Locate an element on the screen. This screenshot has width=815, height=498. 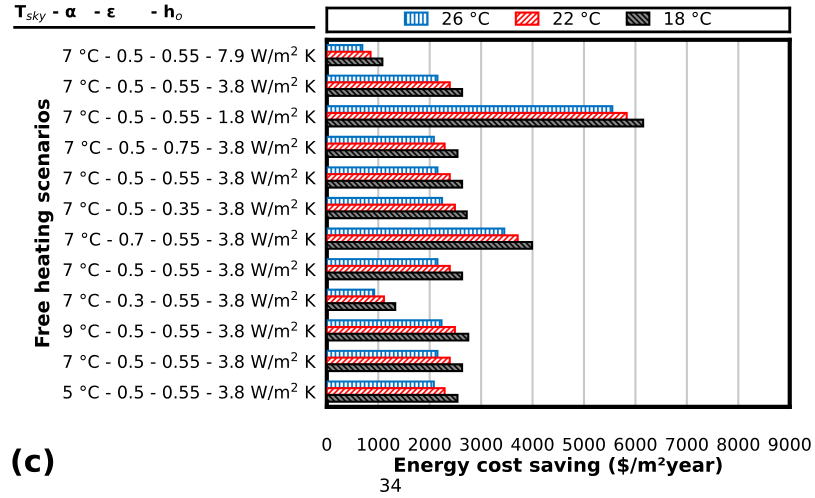
y-tick-label: 7 °C - 0.3 - 0.55 - 3.8 W/m$^{2}$ K is located at coordinates (190, 299).